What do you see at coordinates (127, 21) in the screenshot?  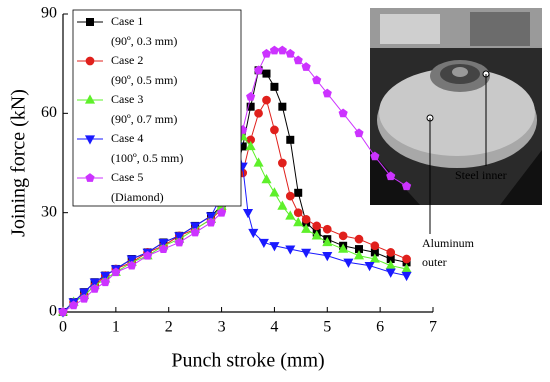 I see `legend-label: Case 1` at bounding box center [127, 21].